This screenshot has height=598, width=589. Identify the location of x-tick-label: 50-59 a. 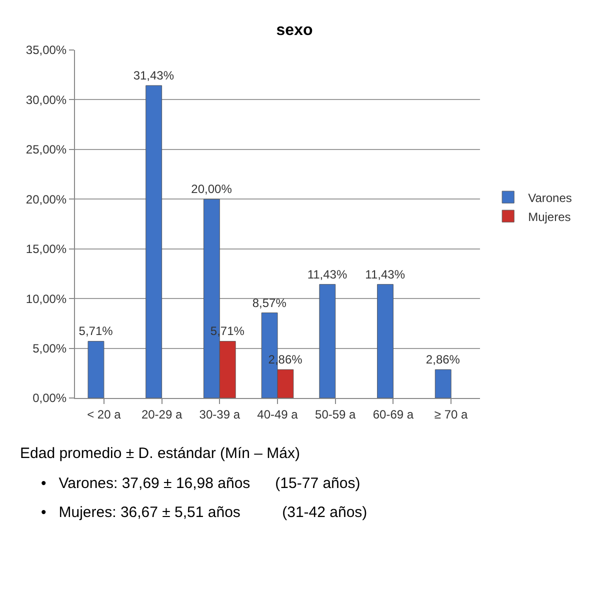
(335, 414).